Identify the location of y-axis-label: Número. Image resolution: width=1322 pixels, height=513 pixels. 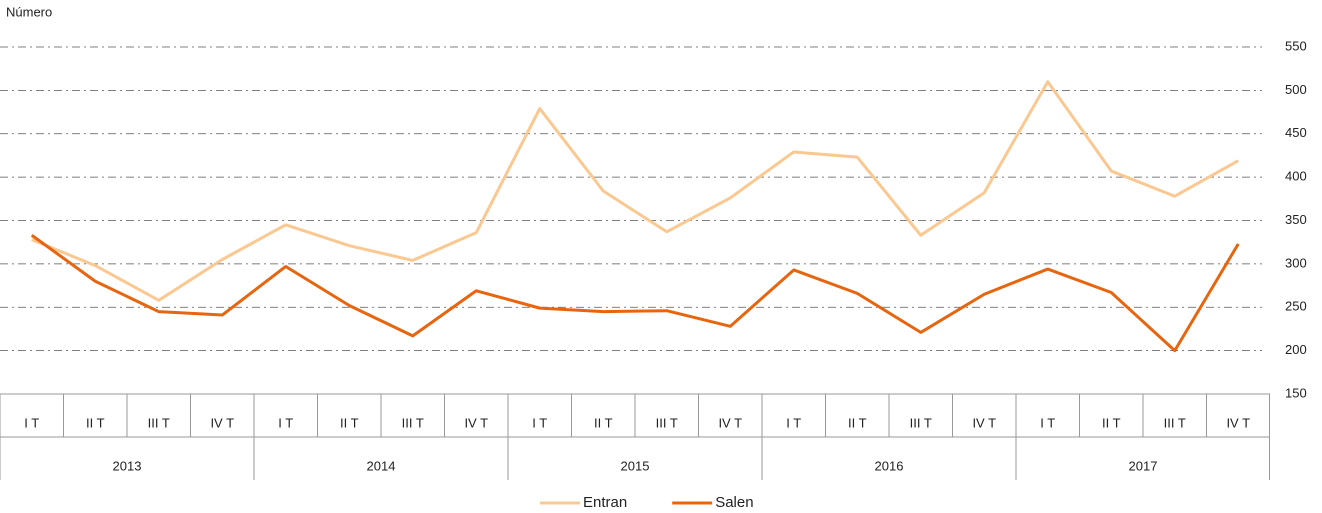
(29, 11).